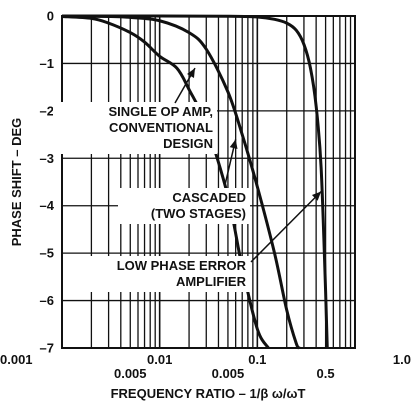  Describe the element at coordinates (161, 127) in the screenshot. I see `annotation-text: CONVENTIONAL` at that location.